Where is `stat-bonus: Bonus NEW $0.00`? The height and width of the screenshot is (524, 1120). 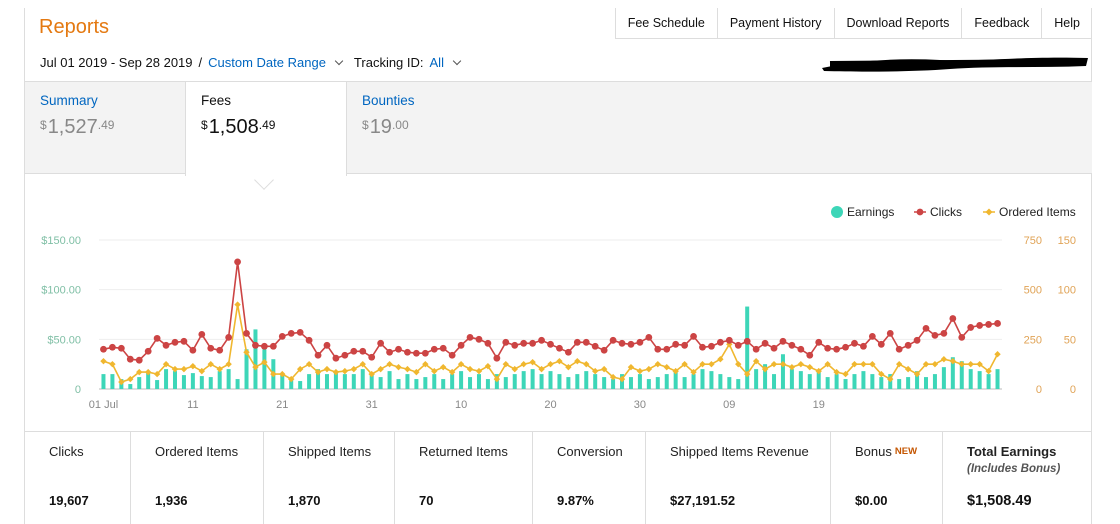
stat-bonus: Bonus NEW $0.00 is located at coordinates (887, 478).